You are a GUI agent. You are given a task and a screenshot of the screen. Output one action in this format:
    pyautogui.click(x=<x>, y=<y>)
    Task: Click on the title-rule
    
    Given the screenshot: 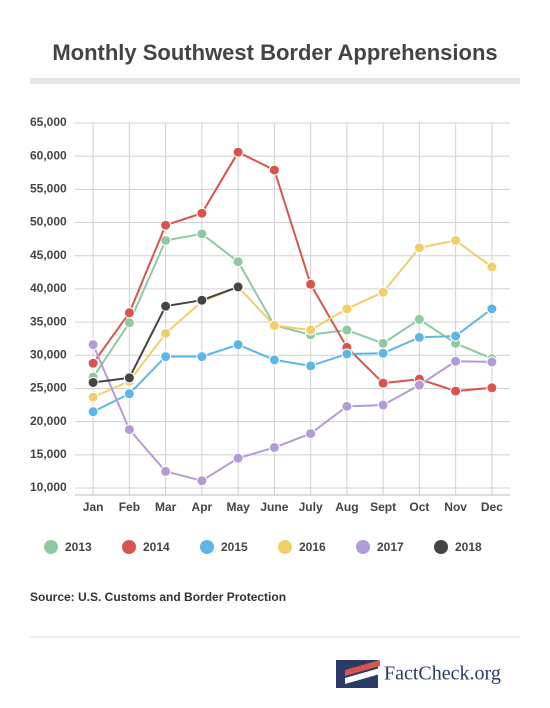 What is the action you would take?
    pyautogui.click(x=275, y=81)
    